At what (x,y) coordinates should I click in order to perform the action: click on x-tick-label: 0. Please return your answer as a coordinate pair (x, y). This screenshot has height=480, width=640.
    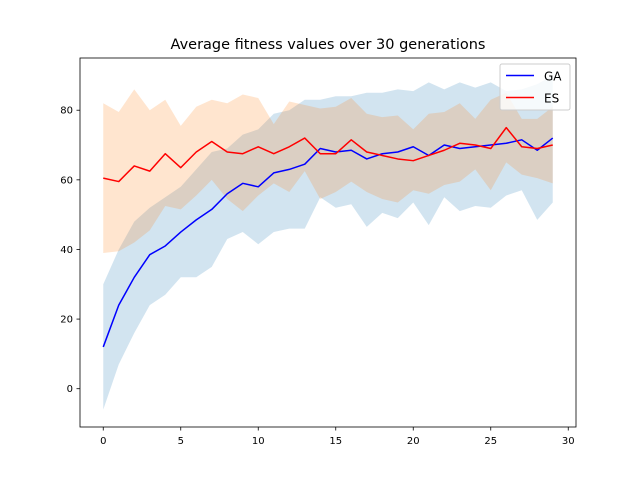
    Looking at the image, I should click on (103, 441).